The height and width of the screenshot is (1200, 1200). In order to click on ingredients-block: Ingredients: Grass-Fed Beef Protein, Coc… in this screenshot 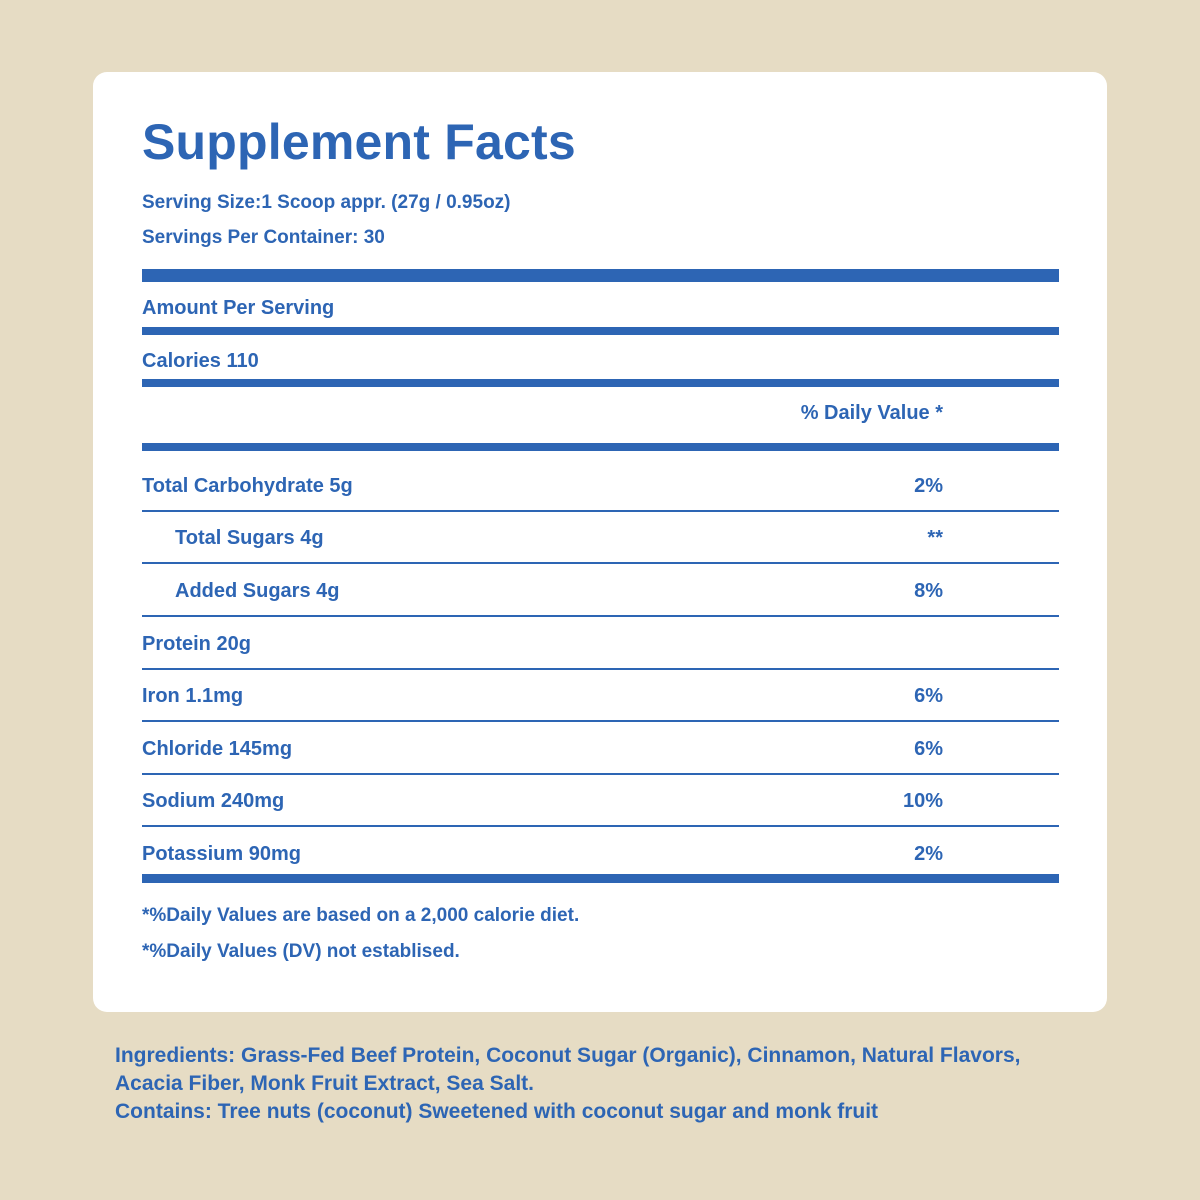, I will do `click(595, 1084)`.